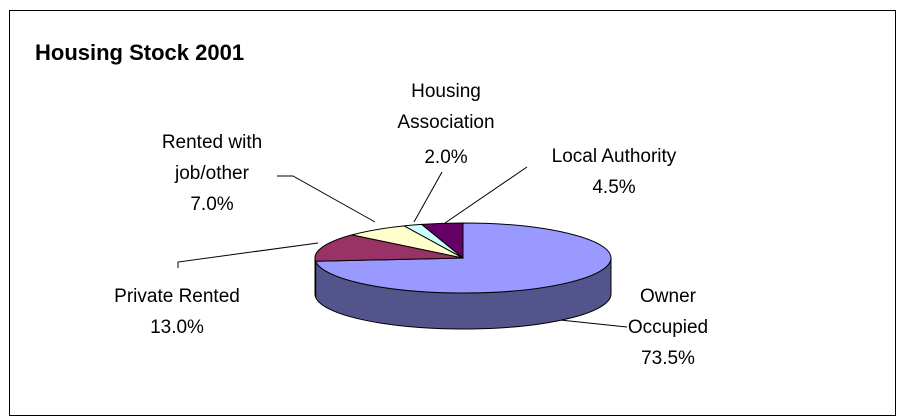  I want to click on label-line: Association, so click(445, 122).